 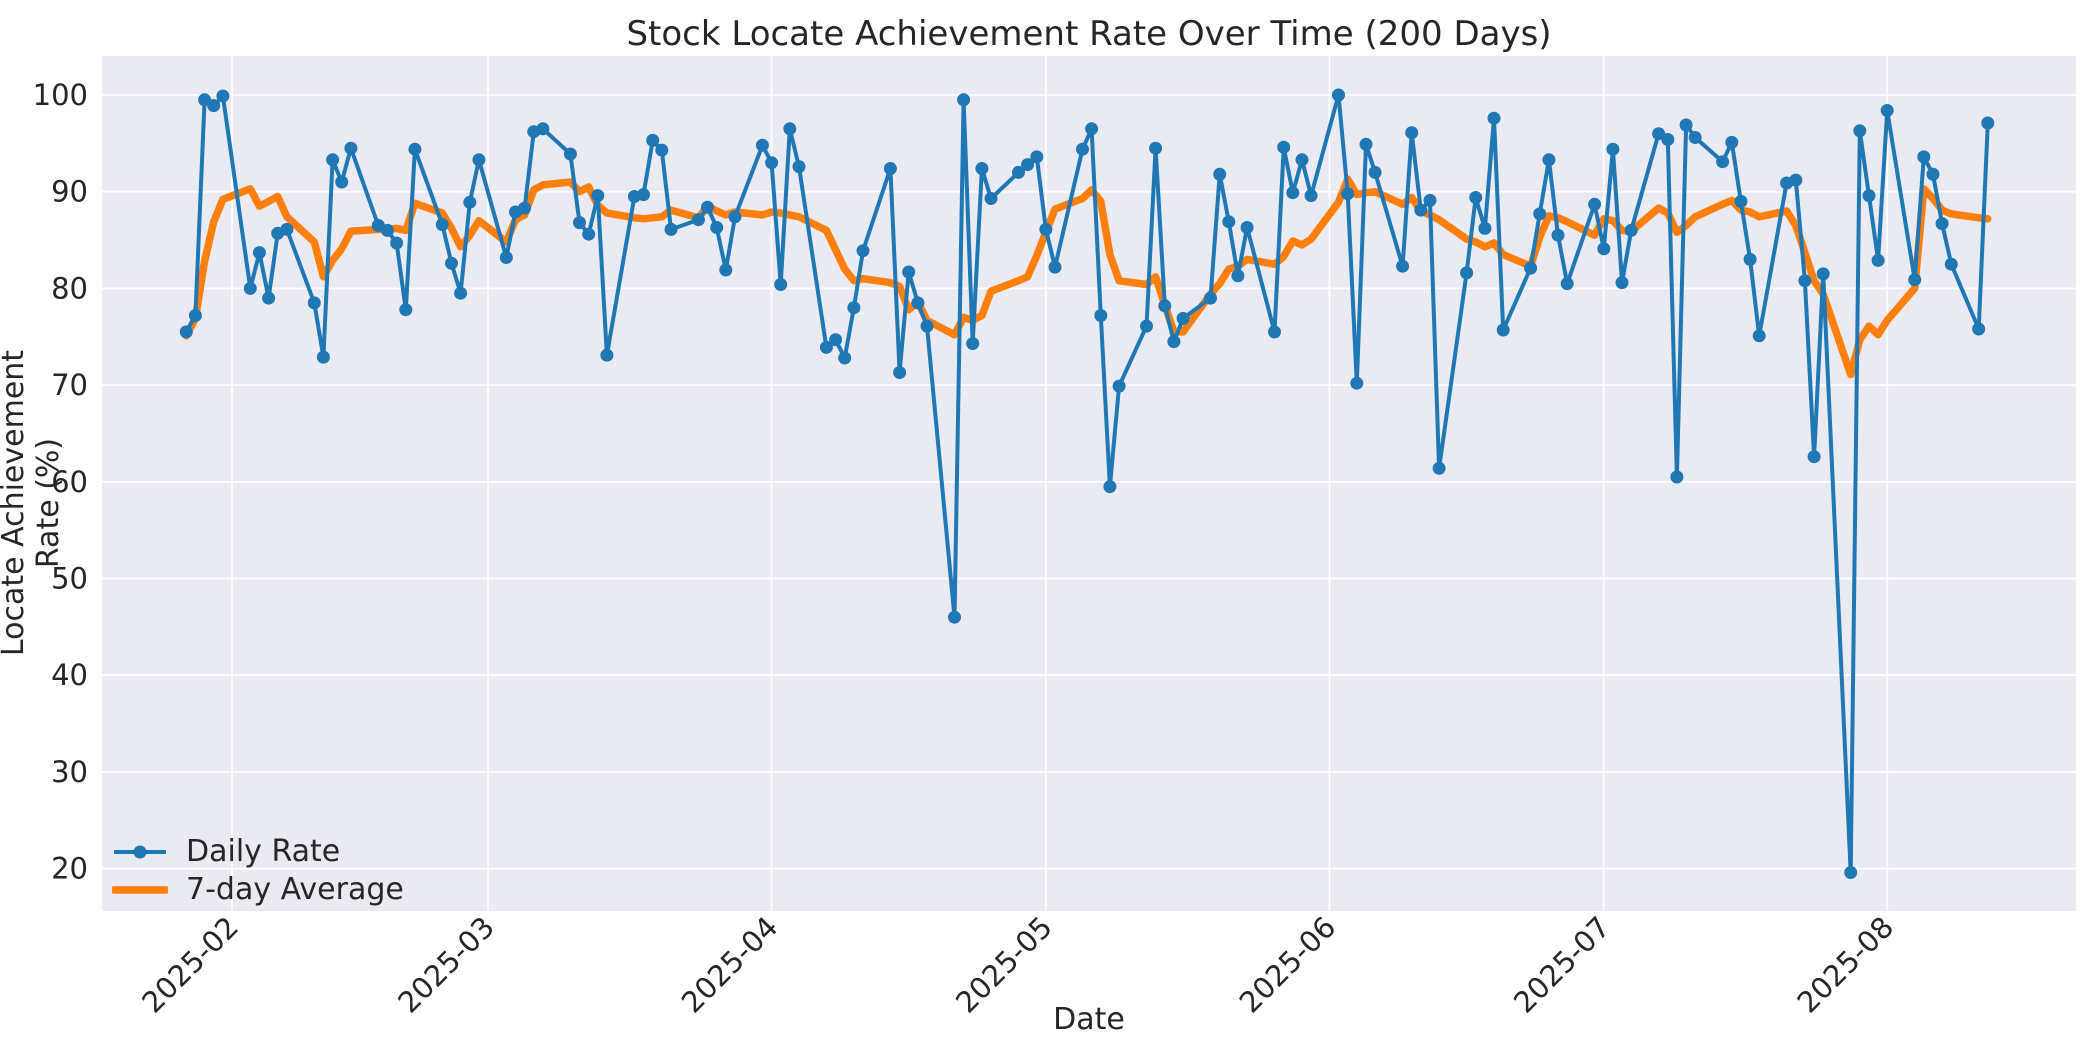 I want to click on y-tick-label: 30, so click(x=69, y=772).